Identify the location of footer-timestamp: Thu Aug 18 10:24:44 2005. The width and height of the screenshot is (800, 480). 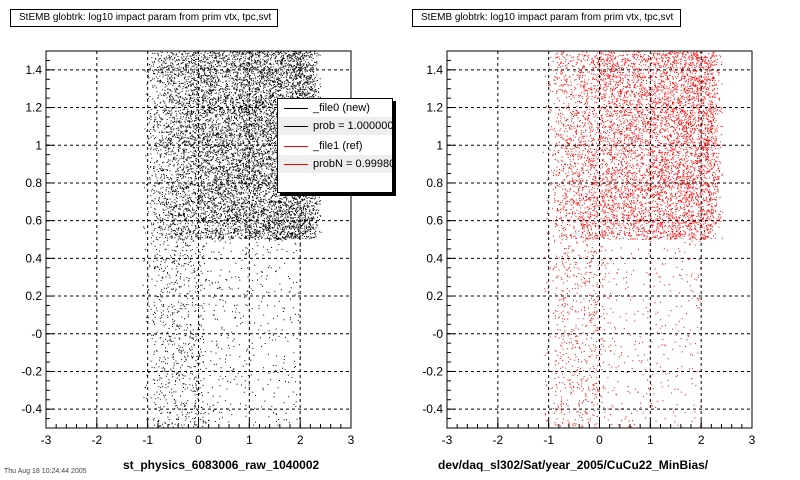
(45, 471).